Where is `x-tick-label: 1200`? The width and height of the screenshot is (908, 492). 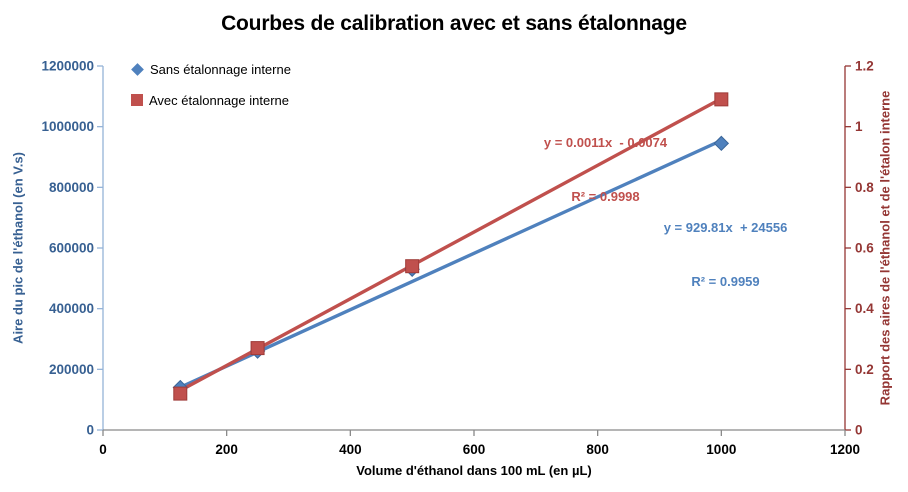
x-tick-label: 1200 is located at coordinates (845, 449).